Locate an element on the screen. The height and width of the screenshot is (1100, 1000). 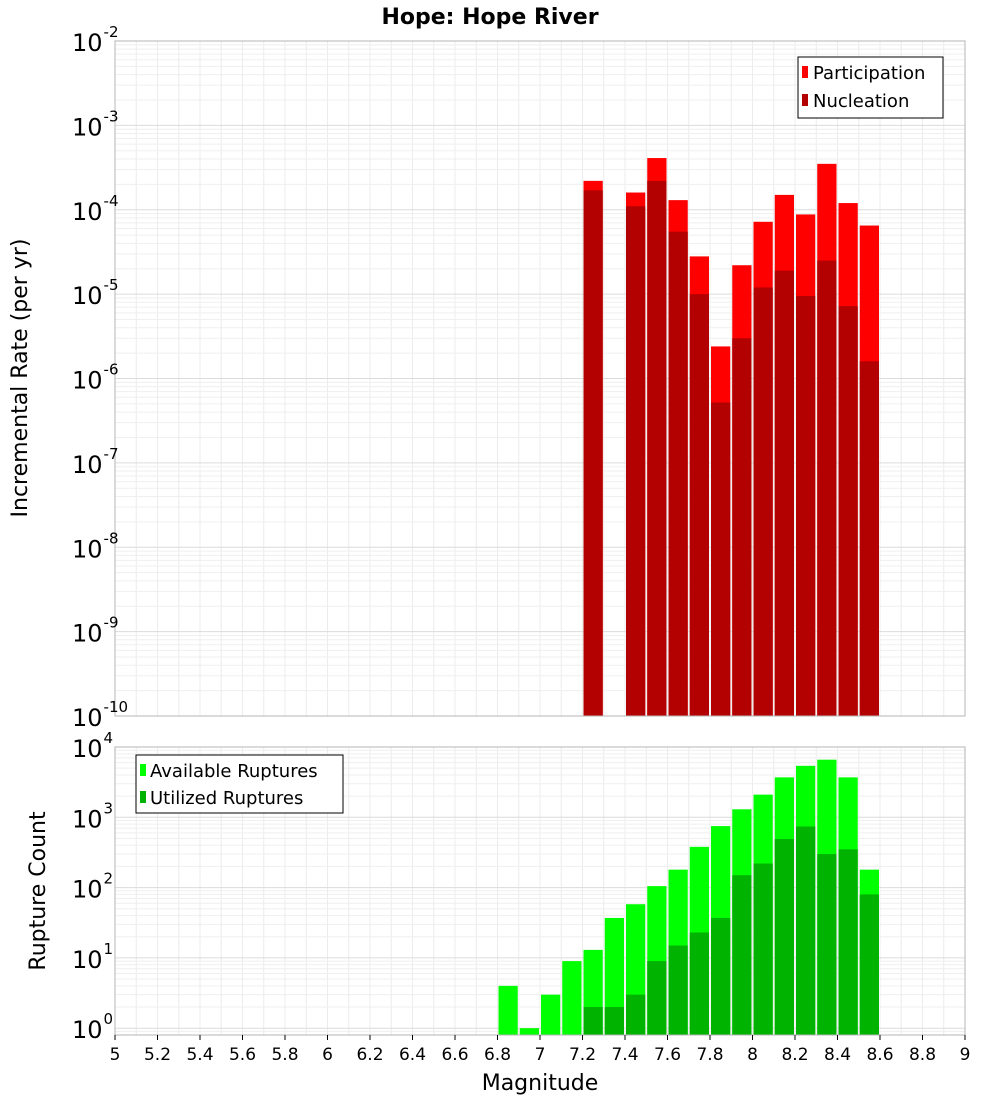
x-tick-label: 8.4 is located at coordinates (837, 1055).